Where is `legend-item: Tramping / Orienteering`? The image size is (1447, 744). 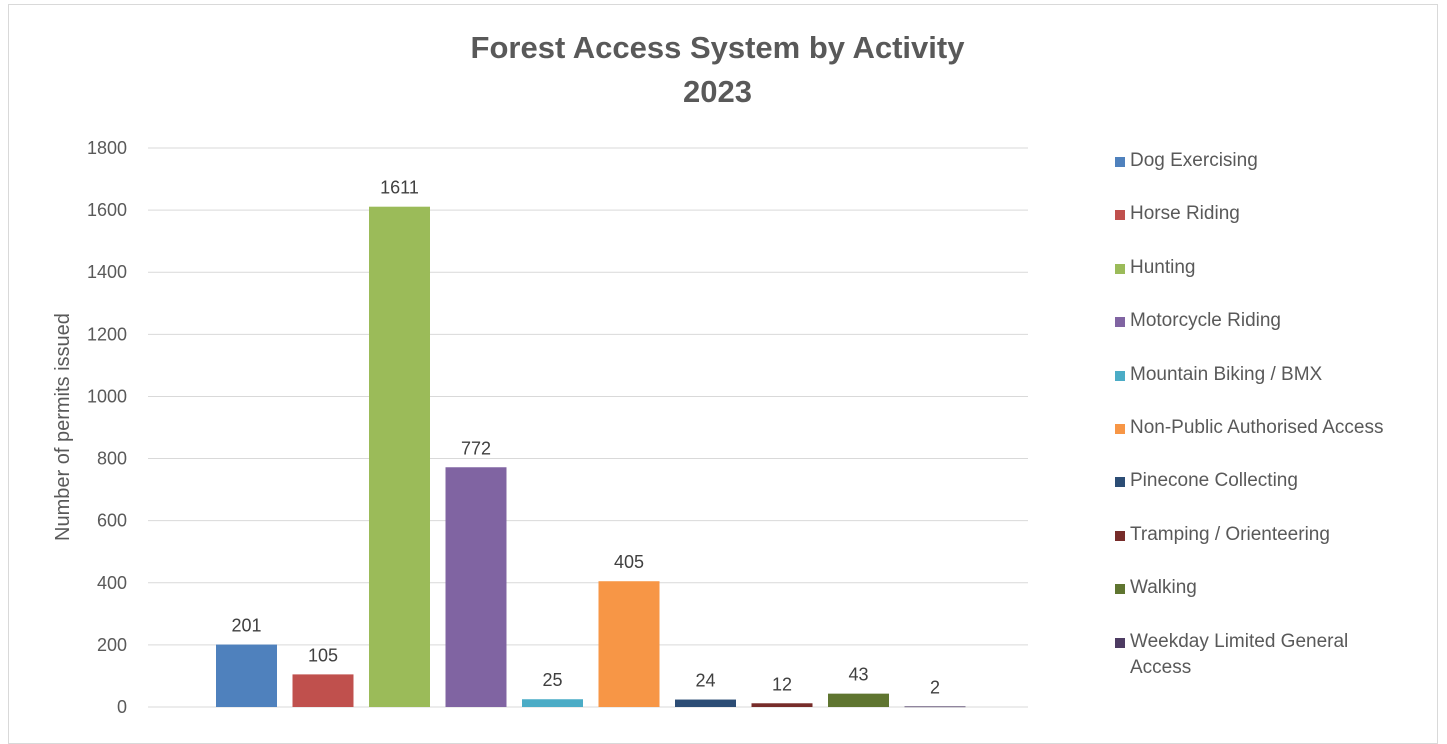
legend-item: Tramping / Orienteering is located at coordinates (1272, 535).